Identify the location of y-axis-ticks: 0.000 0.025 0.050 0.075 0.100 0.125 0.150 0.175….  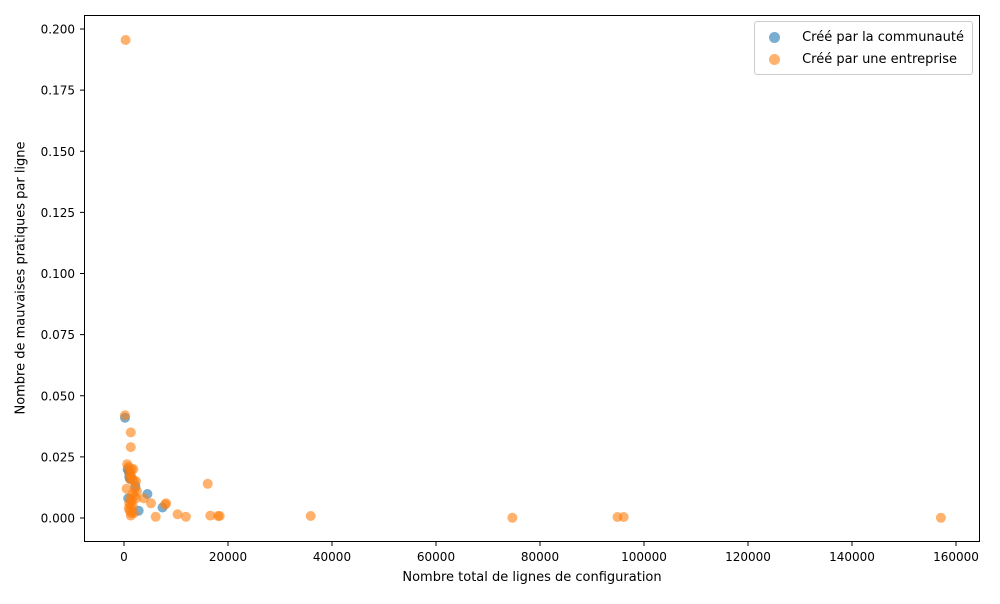
(63, 274).